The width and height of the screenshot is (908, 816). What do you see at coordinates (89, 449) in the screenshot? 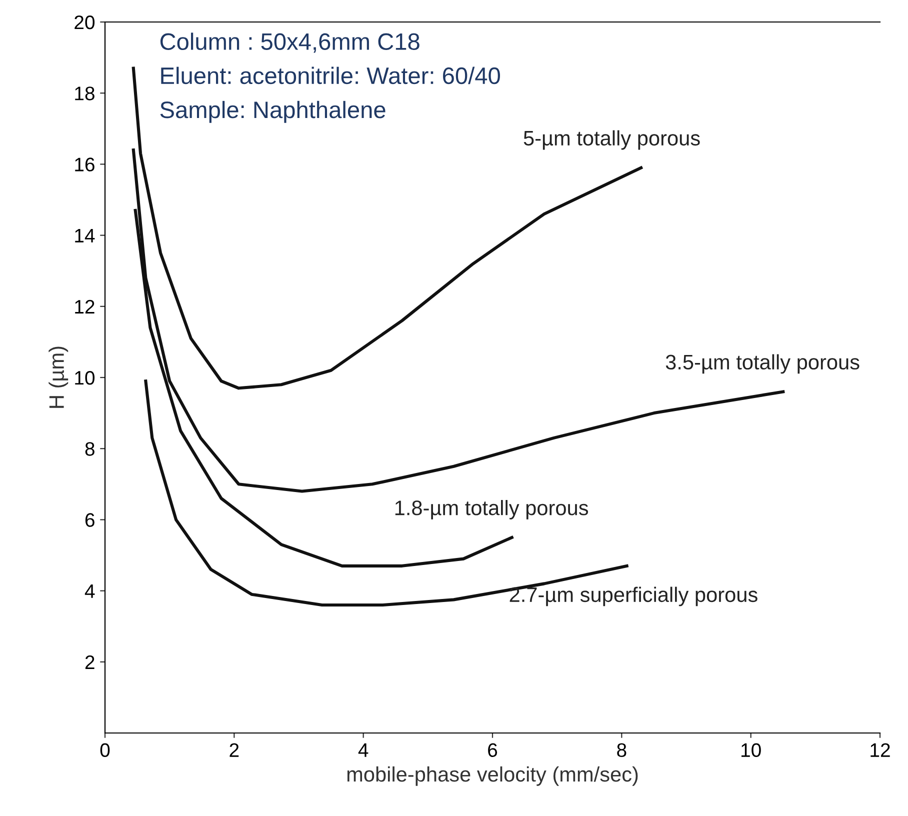
I see `y-tick-label: 8` at bounding box center [89, 449].